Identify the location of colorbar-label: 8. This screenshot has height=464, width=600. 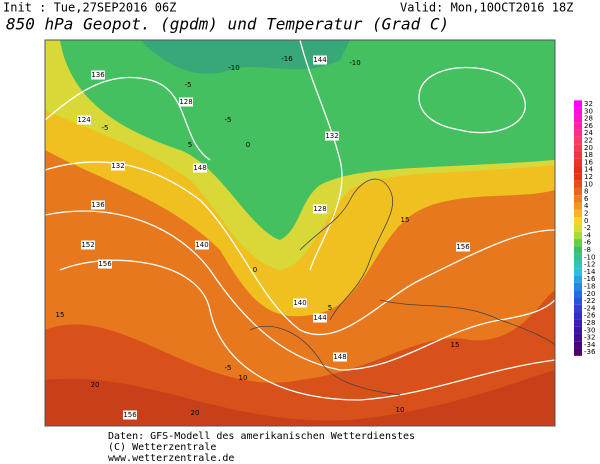
(586, 192).